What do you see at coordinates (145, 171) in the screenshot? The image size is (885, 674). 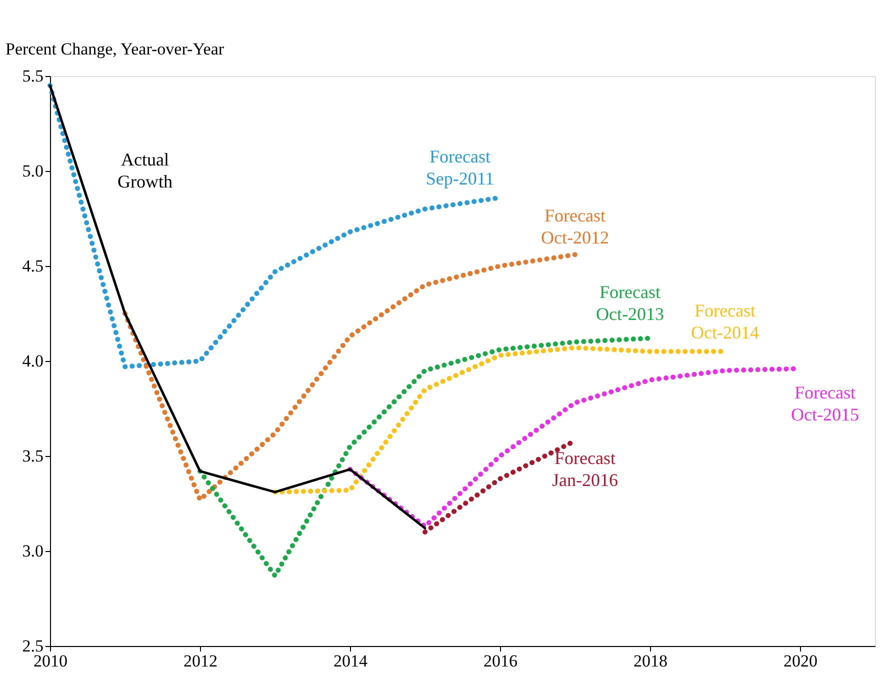 I see `series-label: Actual Growth` at bounding box center [145, 171].